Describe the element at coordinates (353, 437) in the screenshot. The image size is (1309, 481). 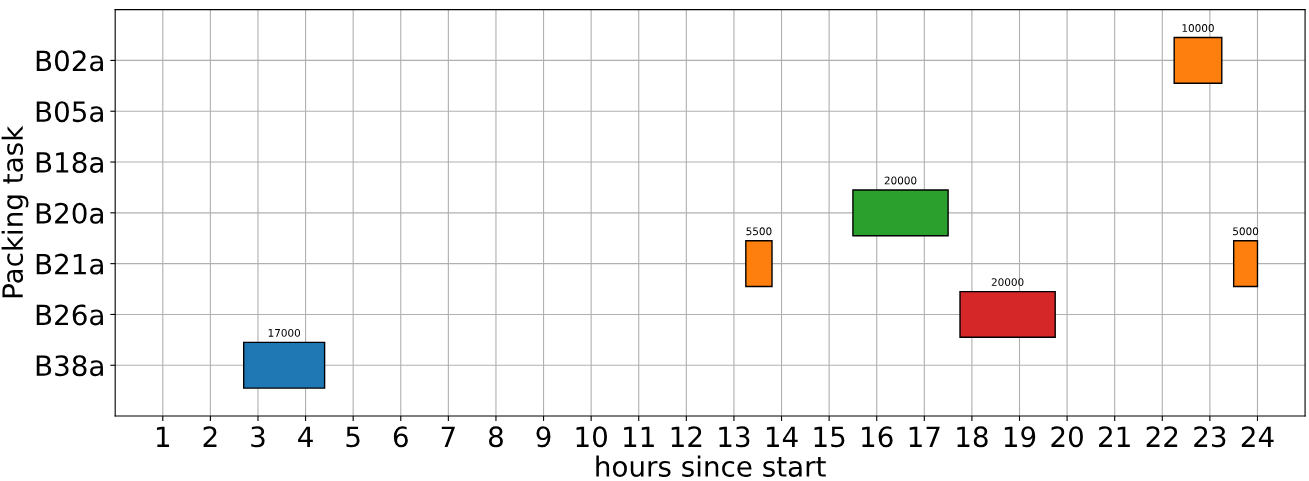
I see `x-tick-label: 5` at that location.